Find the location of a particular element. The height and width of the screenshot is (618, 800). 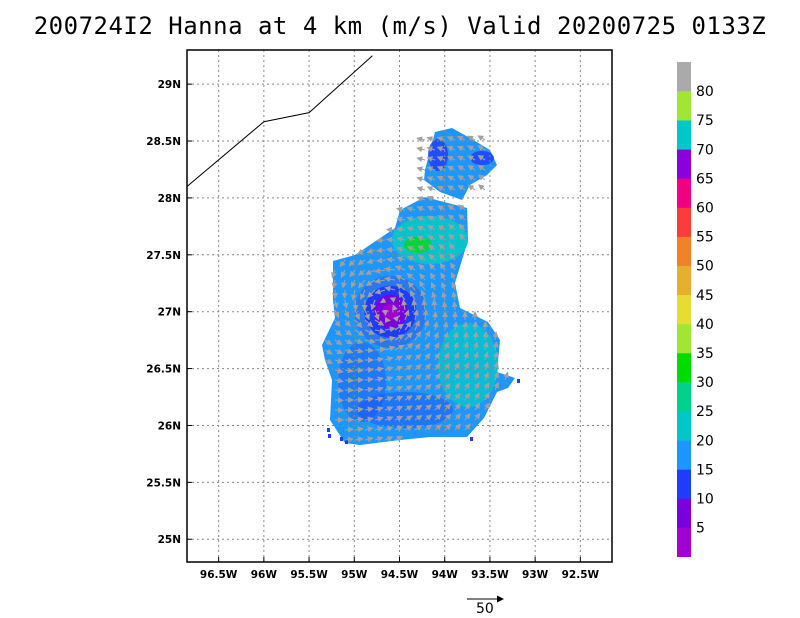

lon-tick-label: 95W is located at coordinates (354, 575).